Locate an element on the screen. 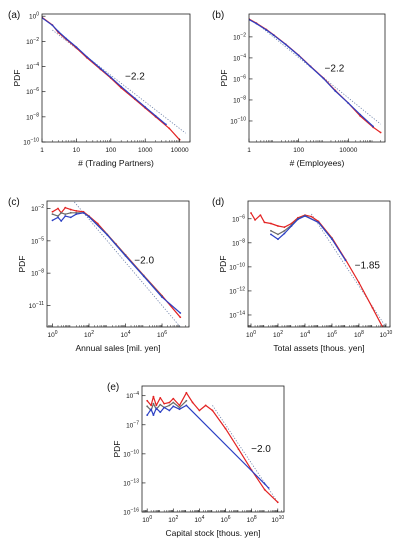 The height and width of the screenshot is (550, 407). slope-label: −1.85 is located at coordinates (368, 265).